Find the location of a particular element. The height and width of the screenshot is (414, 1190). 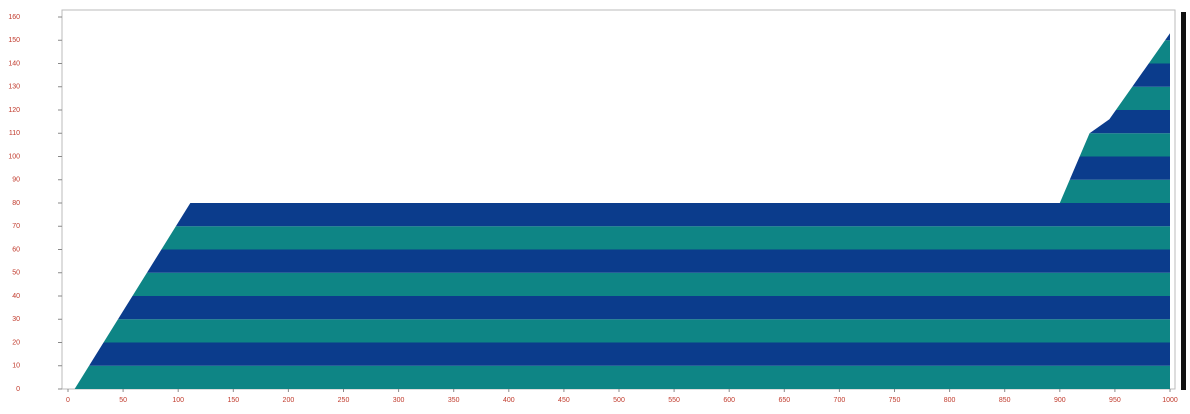

y-tick-label: 60 is located at coordinates (16, 249).